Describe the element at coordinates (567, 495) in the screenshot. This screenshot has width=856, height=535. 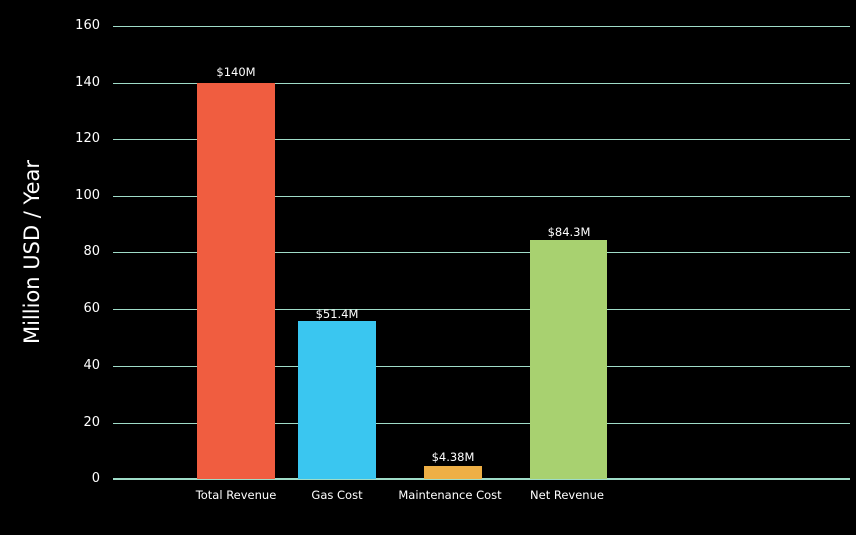
I see `x-tick-net-revenue: Net Revenue` at that location.